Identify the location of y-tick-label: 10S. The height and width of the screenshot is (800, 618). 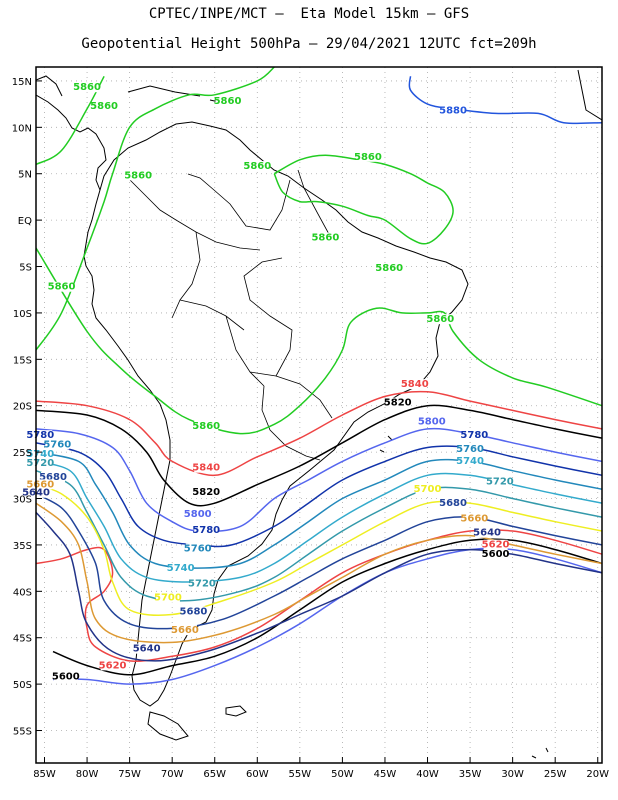
(22, 314).